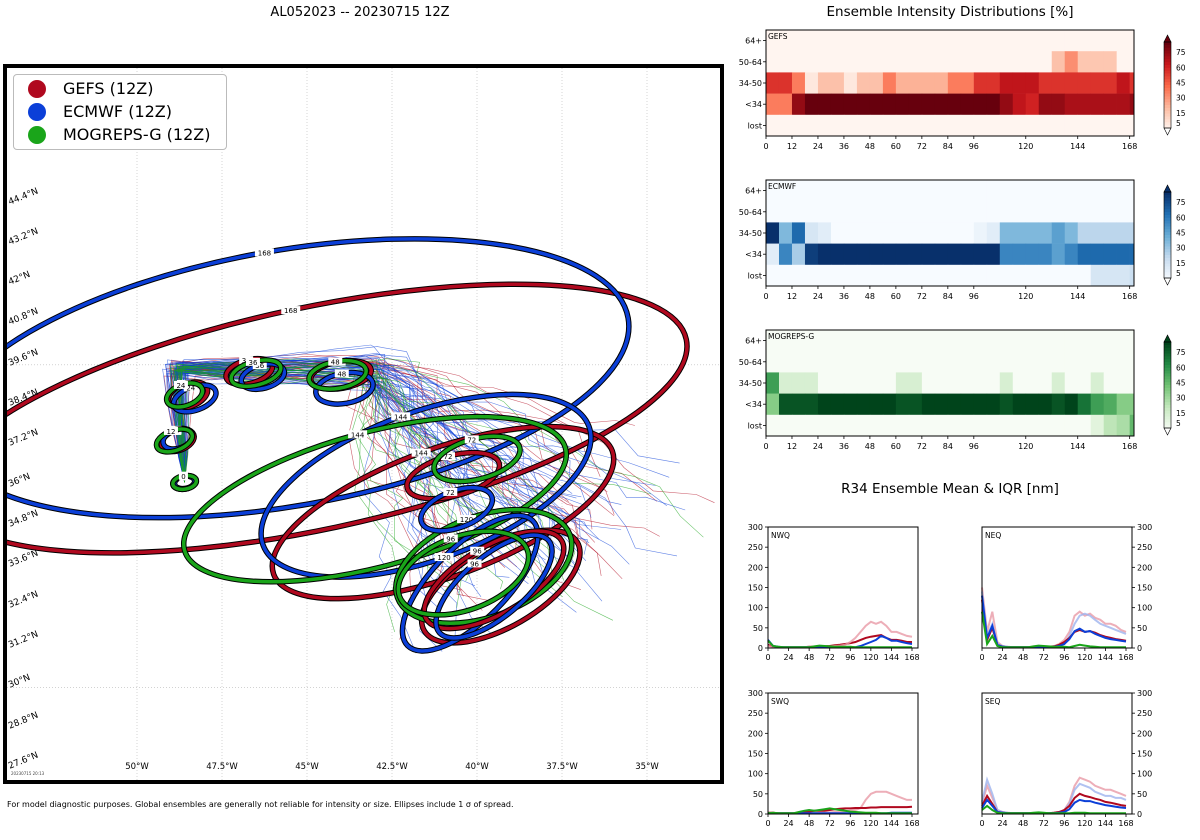 The height and width of the screenshot is (840, 1200). I want to click on colorbar-tick-label: 15, so click(1181, 263).